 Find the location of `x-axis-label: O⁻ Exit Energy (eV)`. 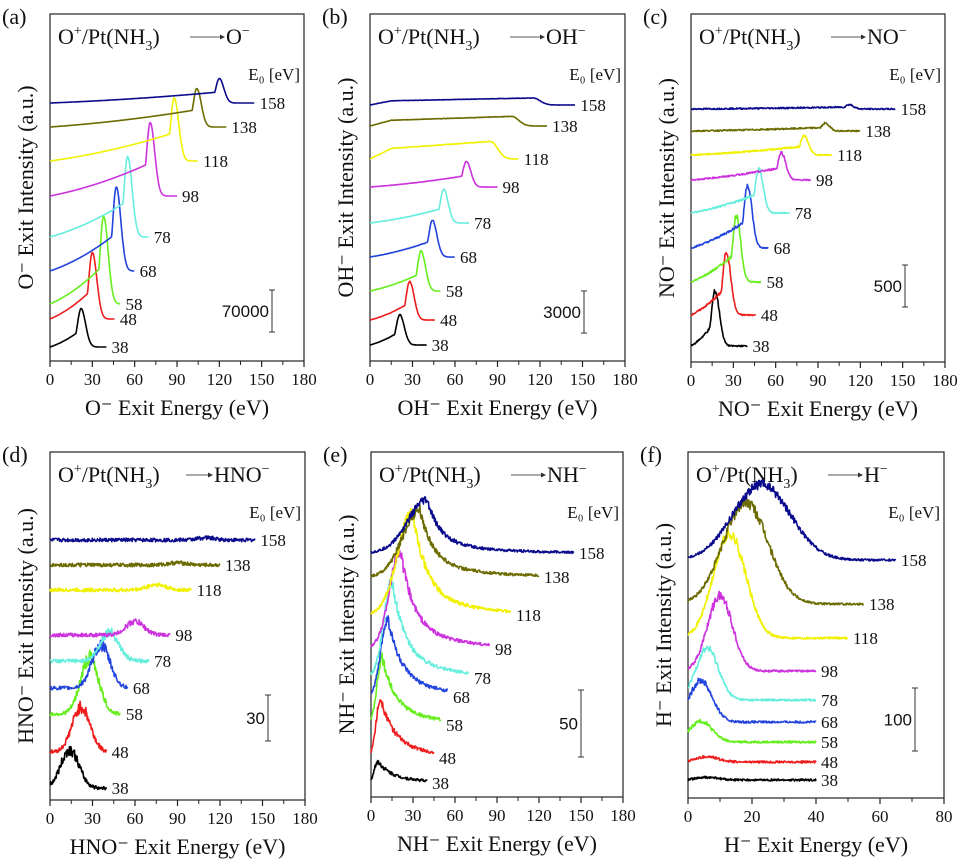

x-axis-label: O⁻ Exit Energy (eV) is located at coordinates (177, 407).